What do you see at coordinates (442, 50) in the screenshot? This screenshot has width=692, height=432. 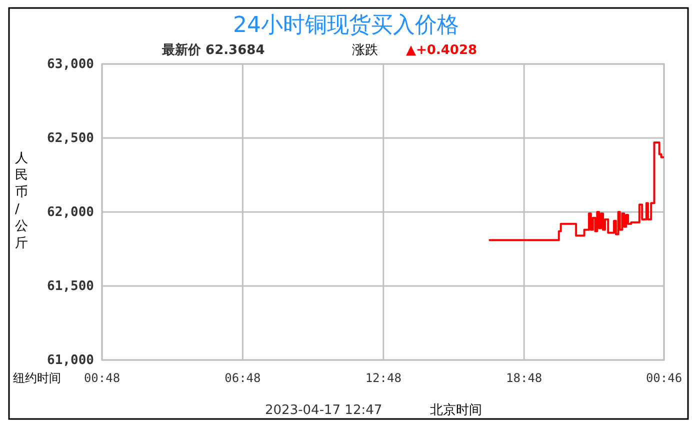 I see `text: ▲+0.4028` at bounding box center [442, 50].